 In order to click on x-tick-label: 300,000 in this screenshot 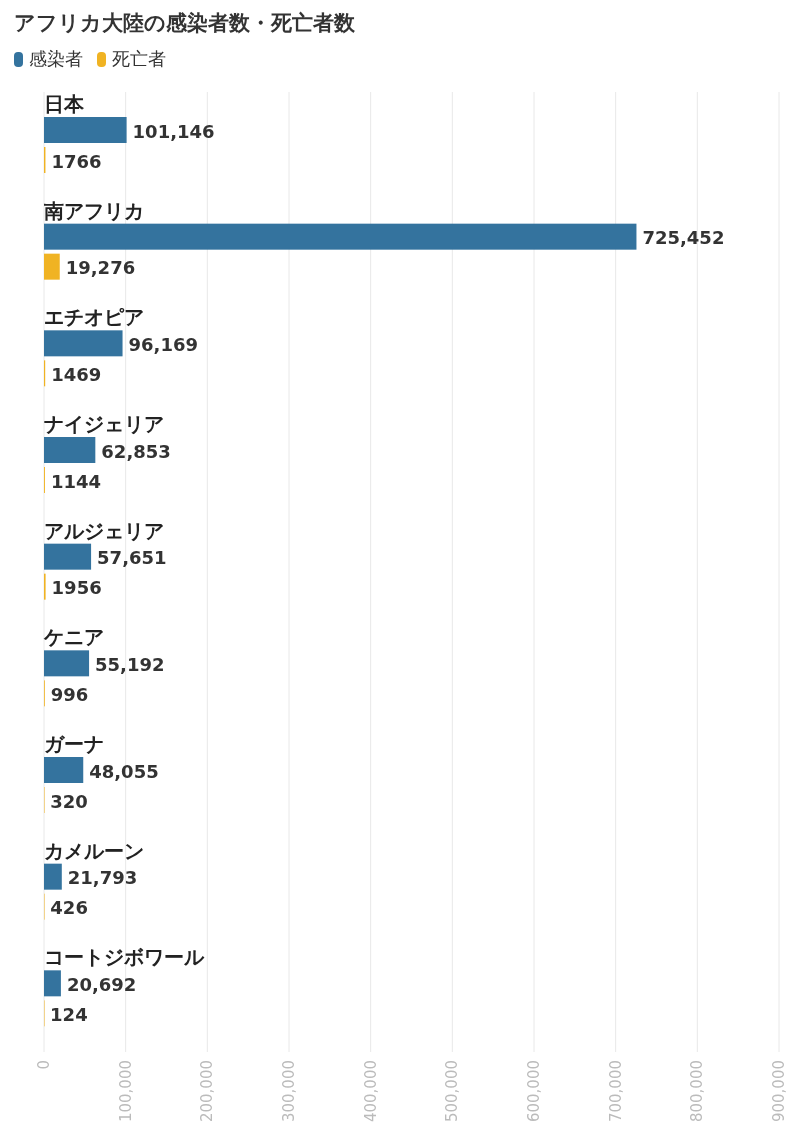, I will do `click(289, 1091)`.